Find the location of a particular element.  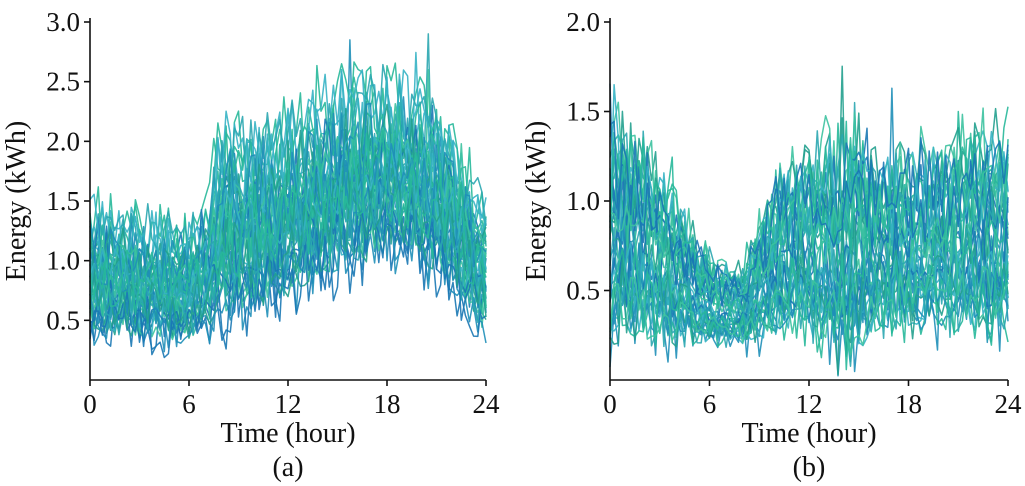

y-ticks-a: 0.5 1.0 1.5 2.0 2.5 3.0 is located at coordinates (68, 171).